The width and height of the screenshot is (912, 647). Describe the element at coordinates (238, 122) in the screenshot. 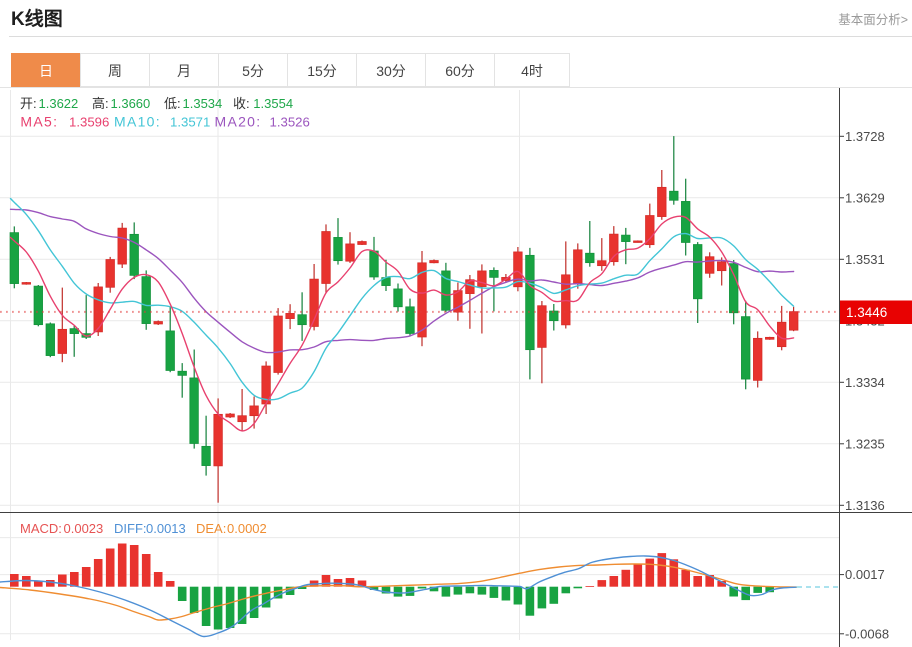

I see `svg-text: MA20:` at that location.